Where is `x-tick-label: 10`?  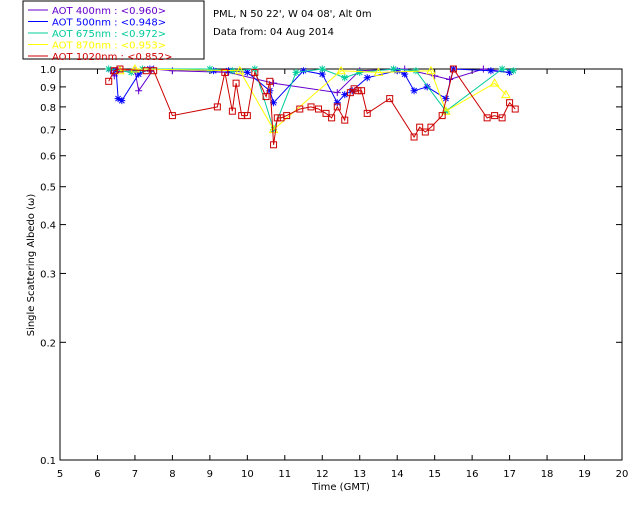 x-tick-label: 10 is located at coordinates (247, 474).